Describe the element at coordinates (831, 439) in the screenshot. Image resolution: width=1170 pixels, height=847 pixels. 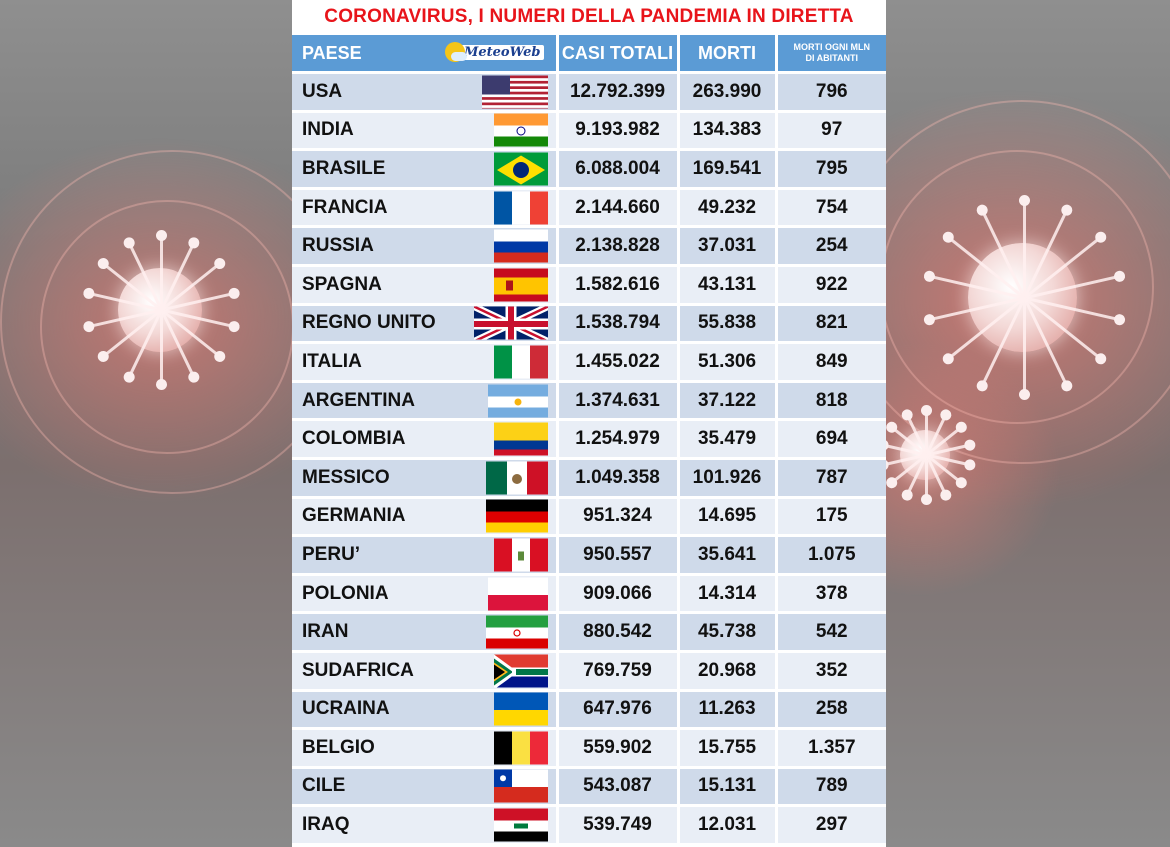
I see `per-million-cell: 694` at that location.